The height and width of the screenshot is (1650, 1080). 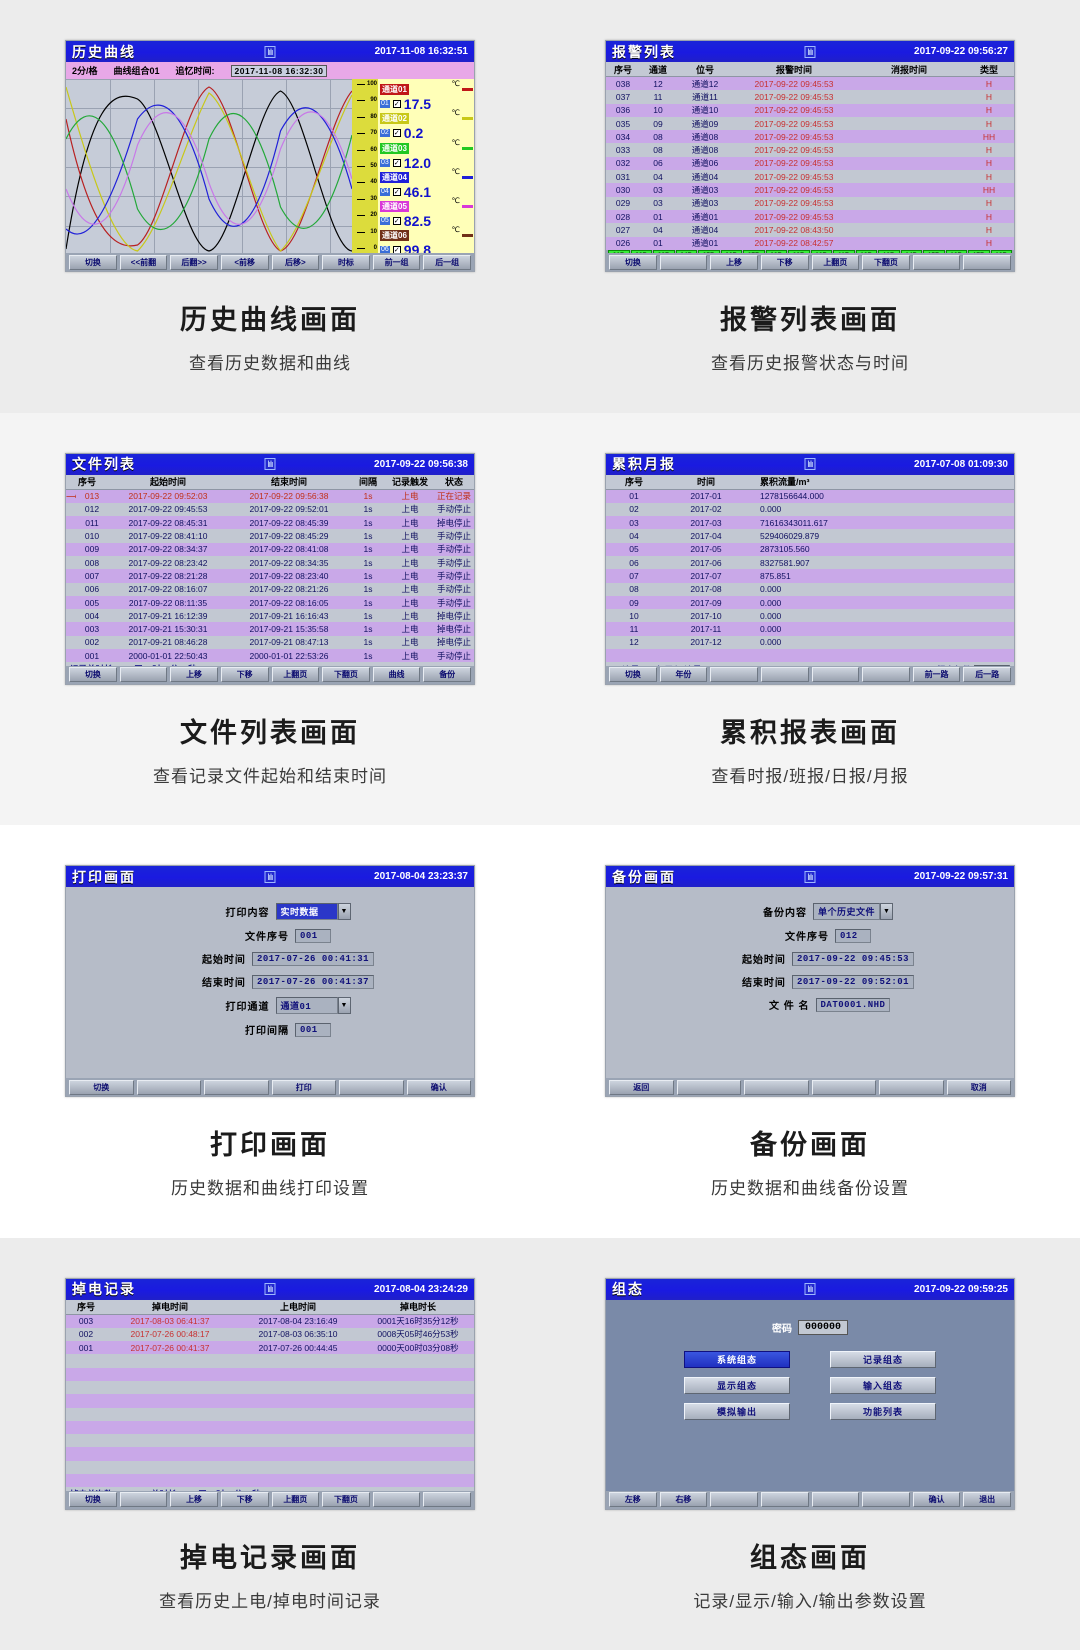 I want to click on config-menu-button: 模拟输出, so click(x=737, y=1411).